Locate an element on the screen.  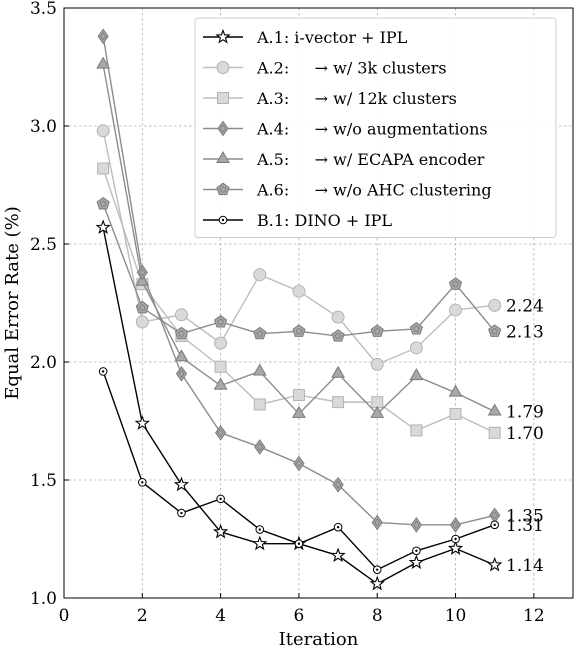
x-tick-label: 6 is located at coordinates (299, 616).